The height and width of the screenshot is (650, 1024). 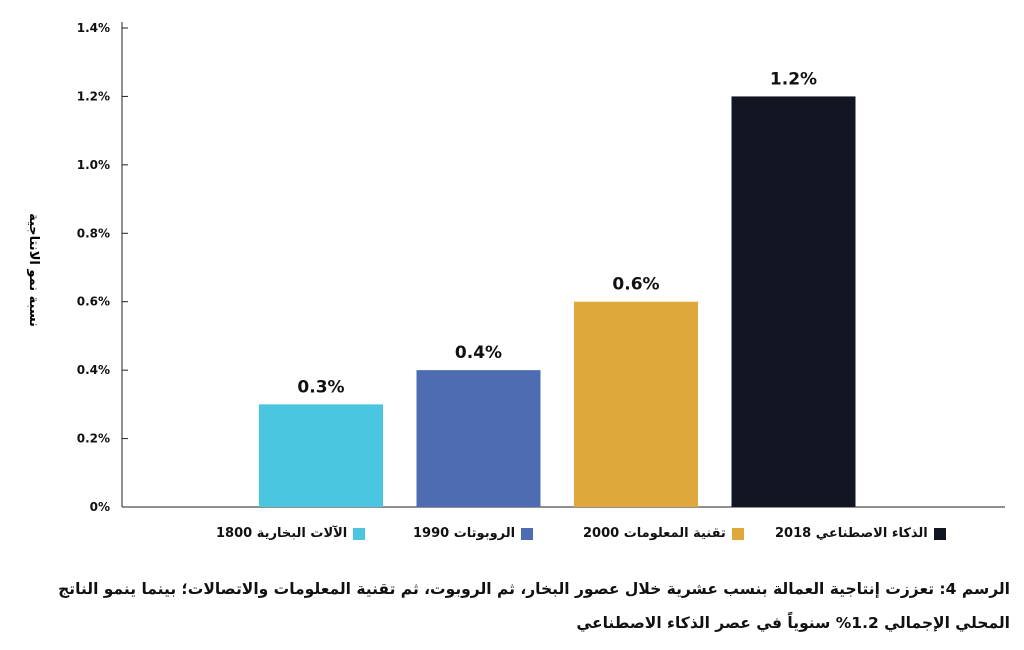 What do you see at coordinates (939, 533) in the screenshot?
I see `legend-swatch-ai` at bounding box center [939, 533].